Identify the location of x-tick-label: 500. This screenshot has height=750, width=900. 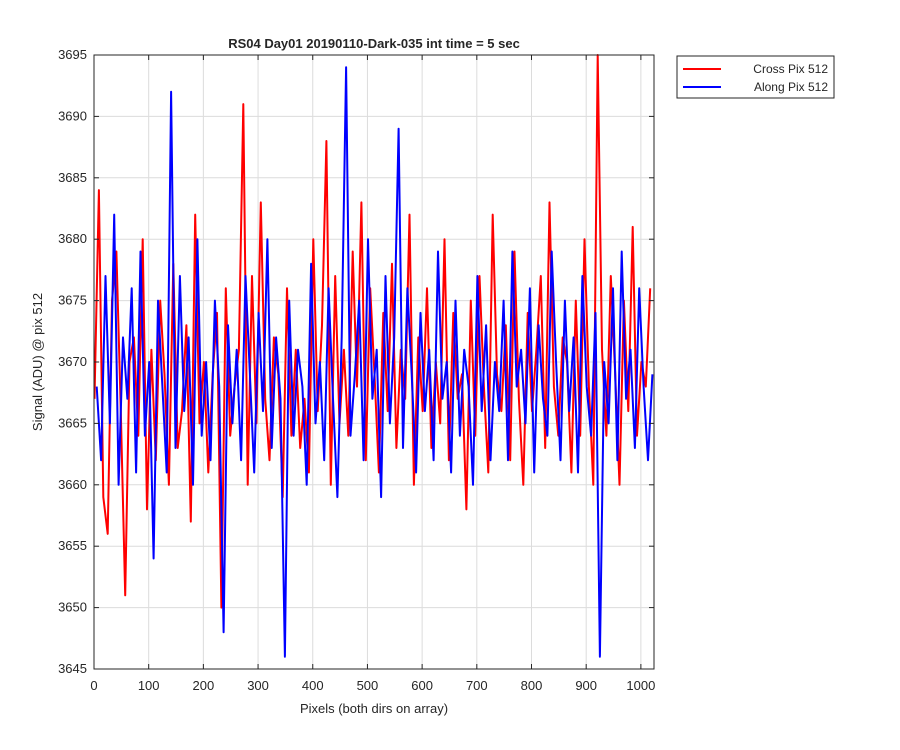
(368, 685).